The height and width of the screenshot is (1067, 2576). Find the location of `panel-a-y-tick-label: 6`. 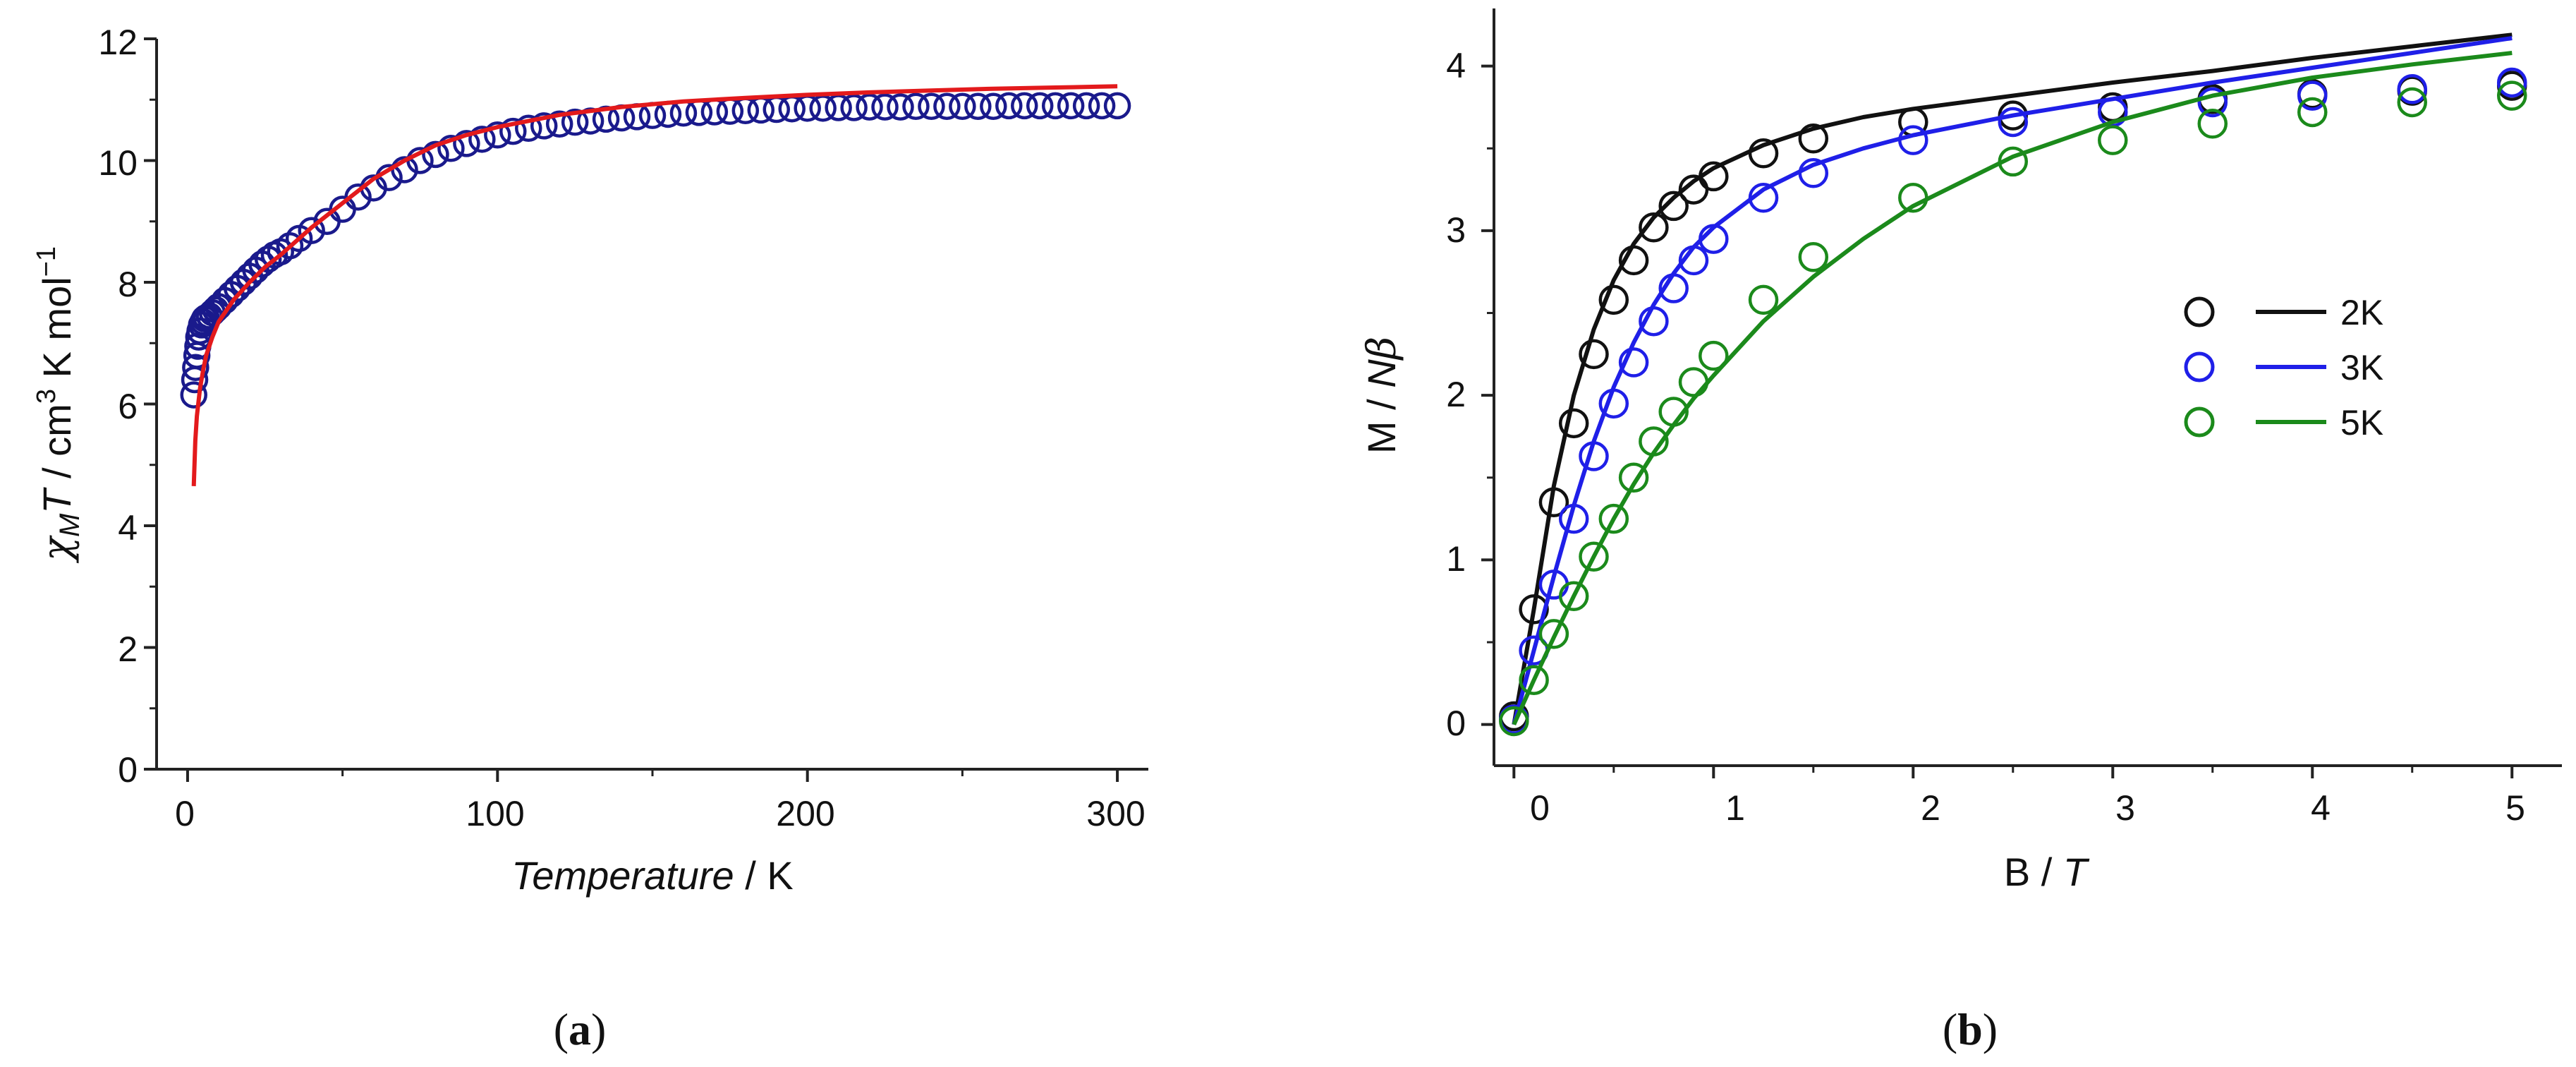

panel-a-y-tick-label: 6 is located at coordinates (128, 406).